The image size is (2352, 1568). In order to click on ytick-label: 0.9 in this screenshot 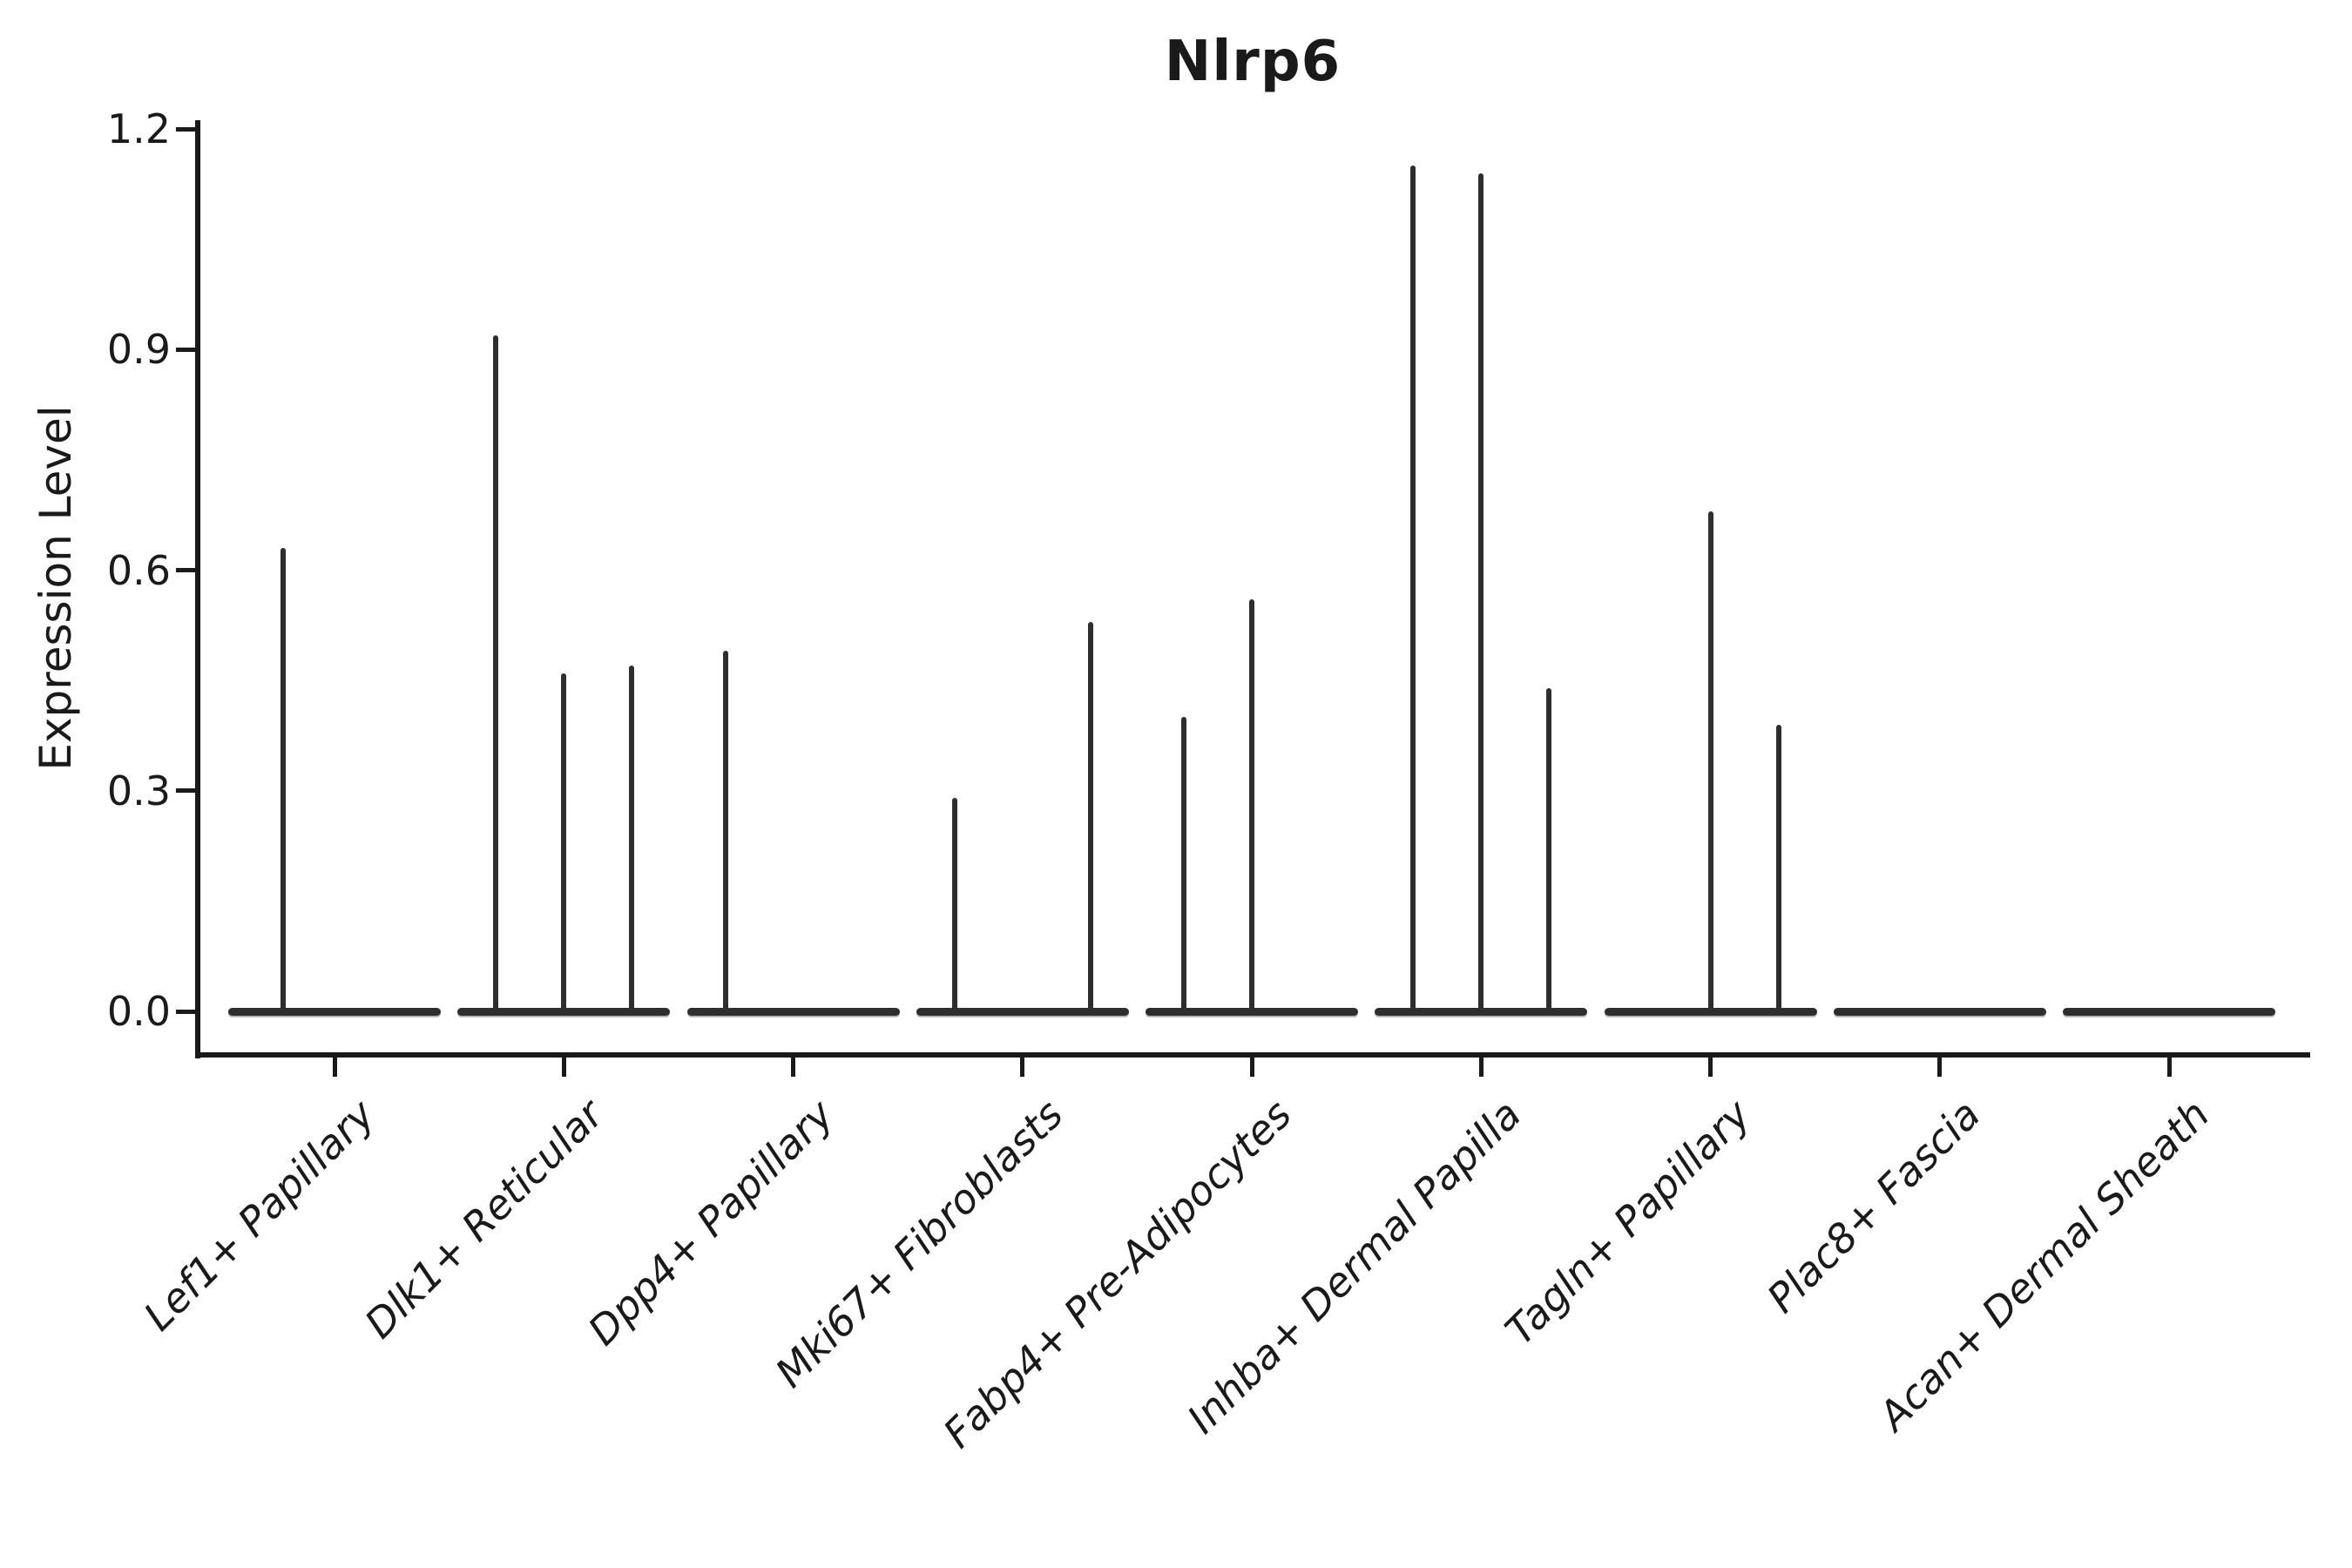, I will do `click(138, 349)`.